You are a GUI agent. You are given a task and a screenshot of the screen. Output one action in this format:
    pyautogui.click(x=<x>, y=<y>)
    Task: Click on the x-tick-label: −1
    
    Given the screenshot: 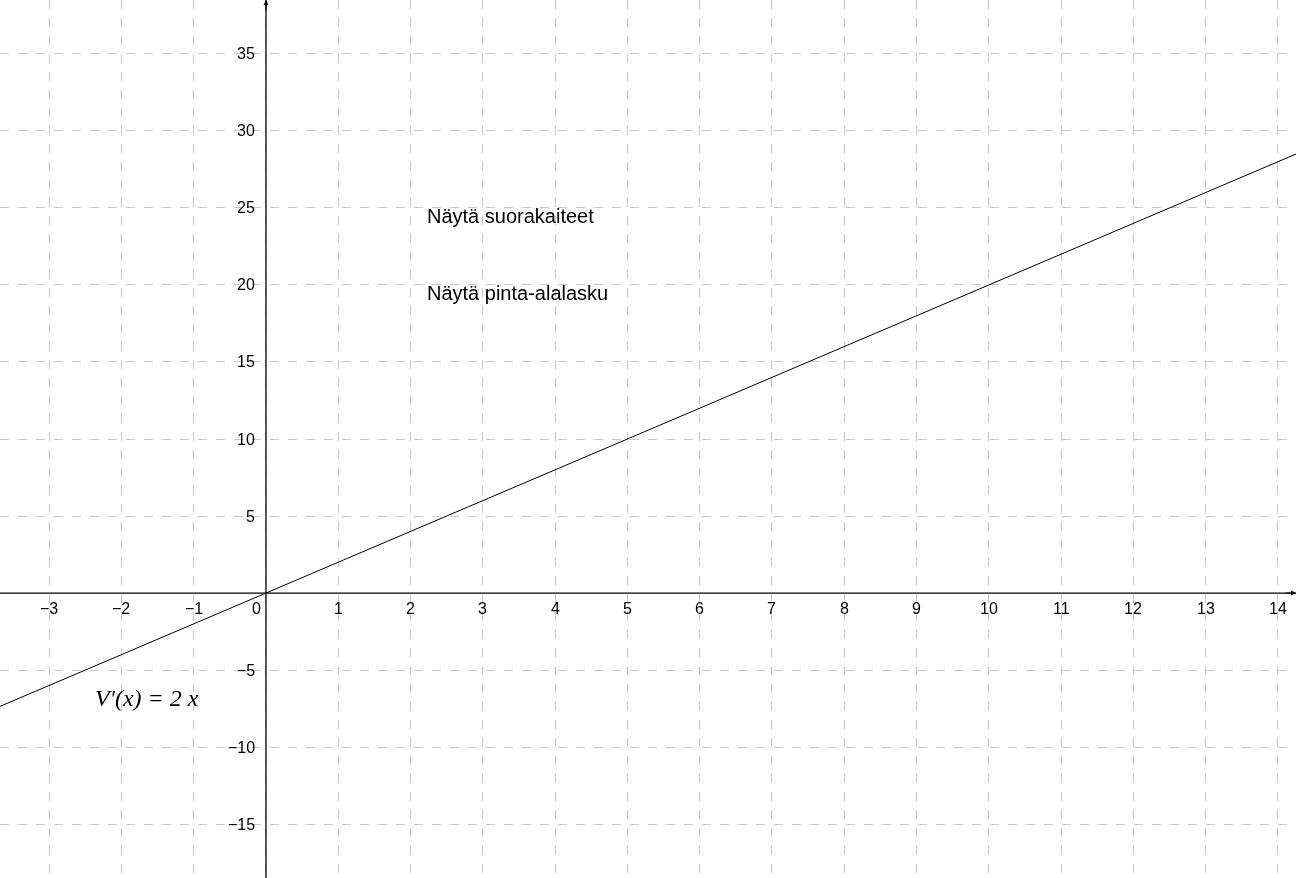 What is the action you would take?
    pyautogui.click(x=194, y=608)
    